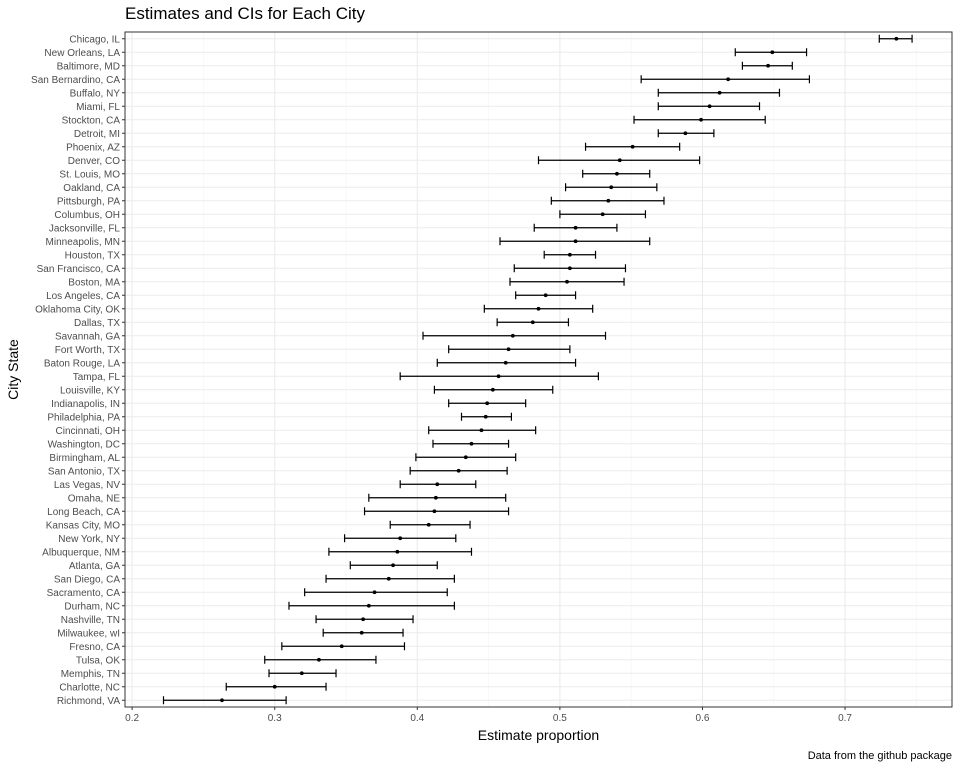  What do you see at coordinates (83, 296) in the screenshot?
I see `y-tick-label: Los Angeles, CA` at bounding box center [83, 296].